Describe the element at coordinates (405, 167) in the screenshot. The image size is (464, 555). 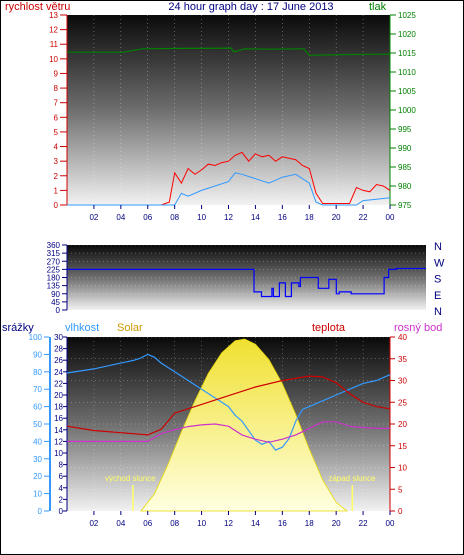
I see `pressure-tick-label: 985` at that location.